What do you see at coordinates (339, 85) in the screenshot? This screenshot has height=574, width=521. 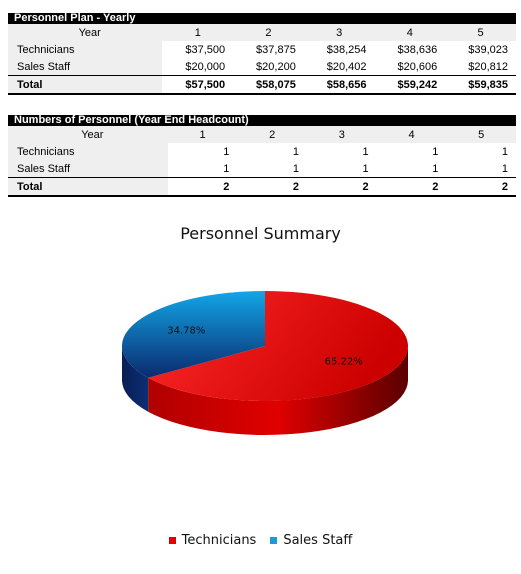 I see `total-cell: $58,656` at bounding box center [339, 85].